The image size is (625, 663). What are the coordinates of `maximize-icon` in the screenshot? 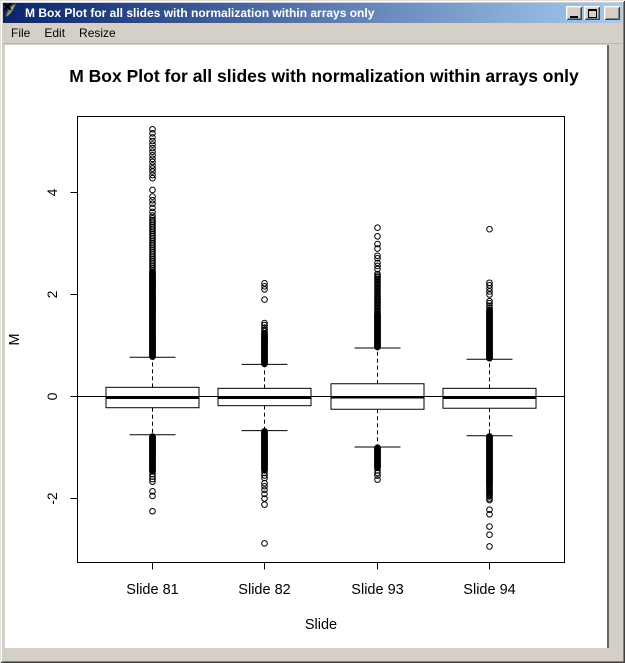 It's located at (592, 13).